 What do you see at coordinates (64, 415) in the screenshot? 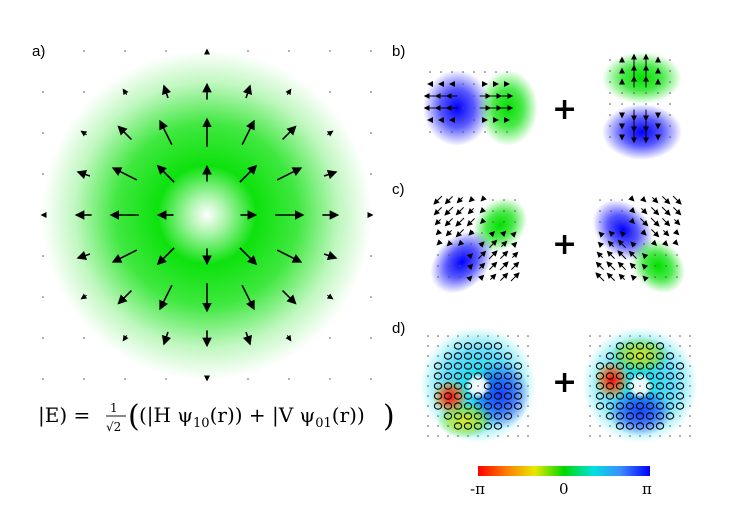
I see `equation-lhs: |E) =` at bounding box center [64, 415].